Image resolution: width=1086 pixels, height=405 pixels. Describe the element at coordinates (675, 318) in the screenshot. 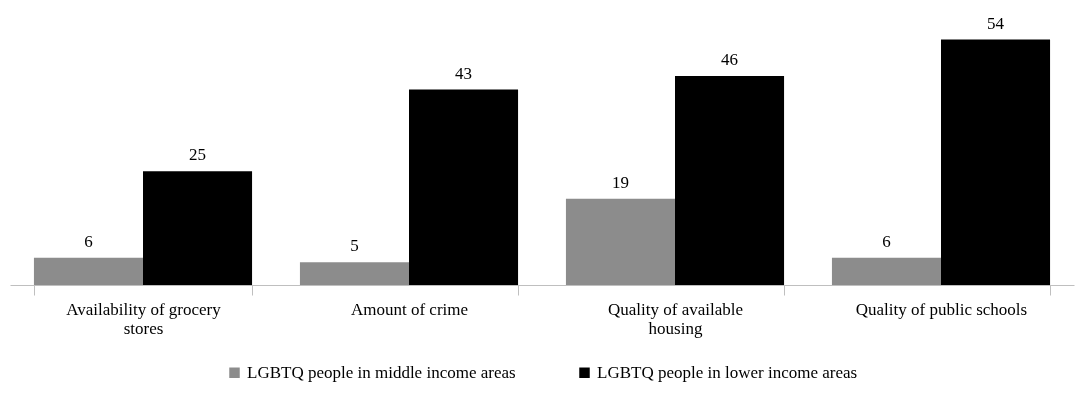

I see `x-tick-label: Quality of available housing` at that location.